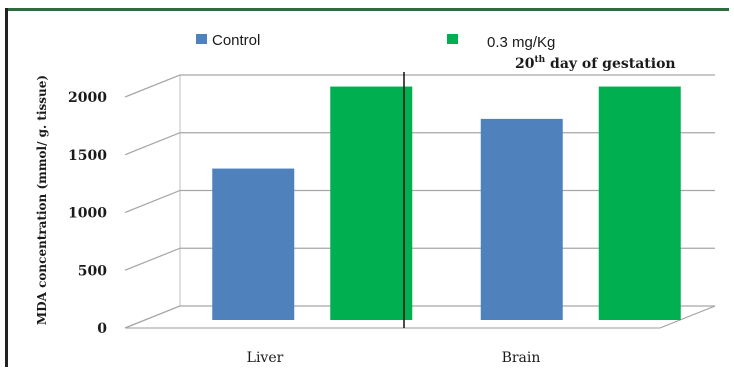  What do you see at coordinates (236, 40) in the screenshot?
I see `legend-label-control: Control` at bounding box center [236, 40].